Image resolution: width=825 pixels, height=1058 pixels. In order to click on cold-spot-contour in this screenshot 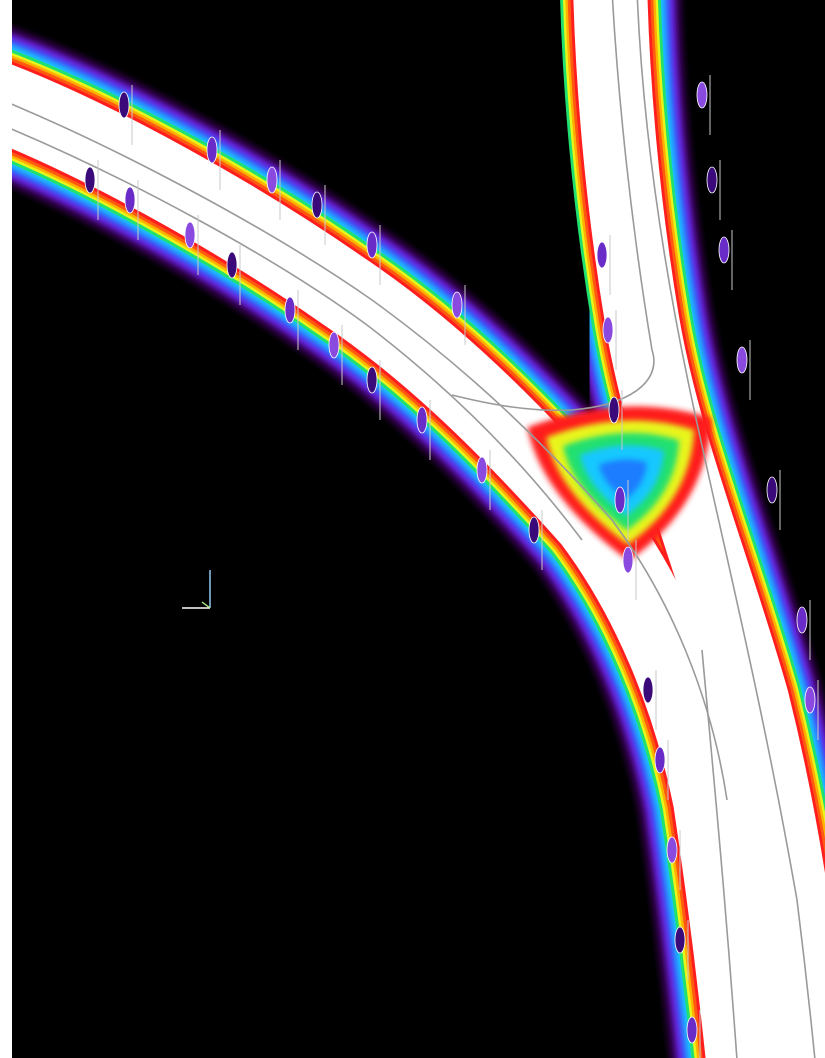, I will do `click(619, 483)`.